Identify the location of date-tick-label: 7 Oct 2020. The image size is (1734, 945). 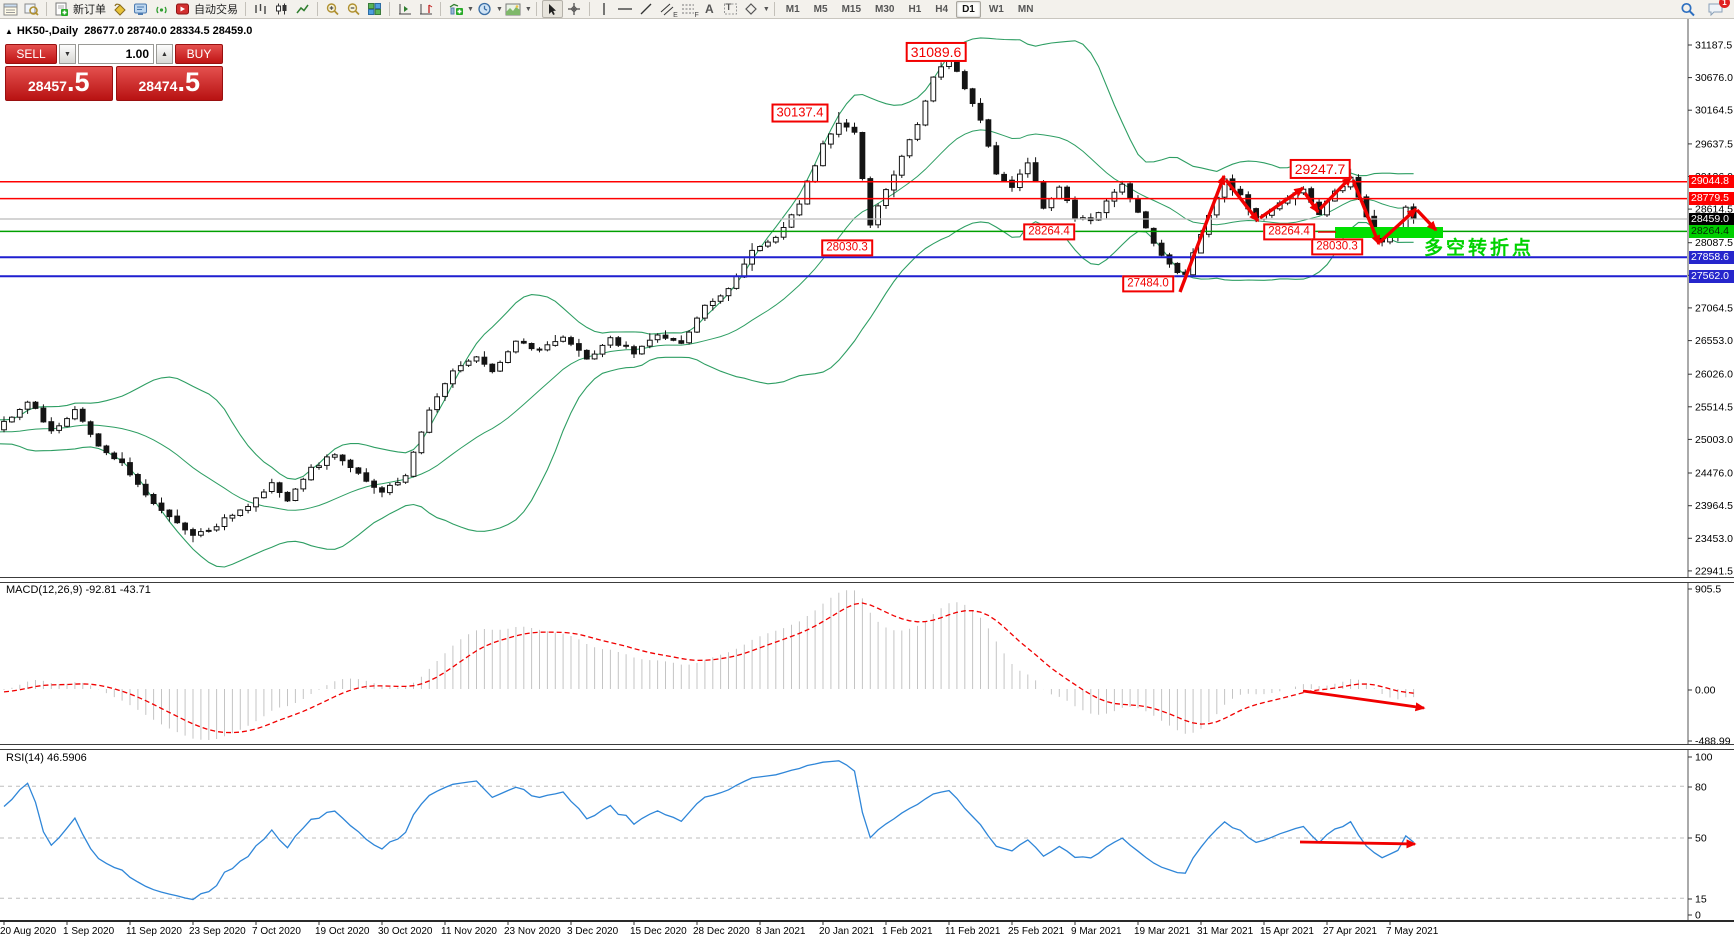
(276, 931).